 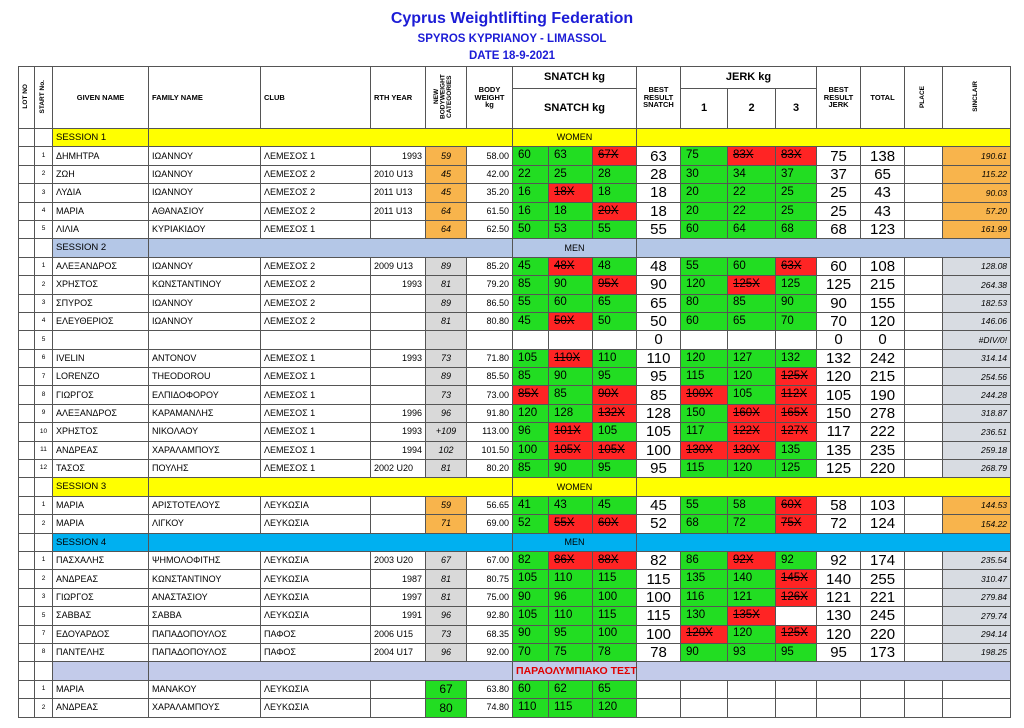 I want to click on sinclair: 182.53, so click(x=977, y=303).